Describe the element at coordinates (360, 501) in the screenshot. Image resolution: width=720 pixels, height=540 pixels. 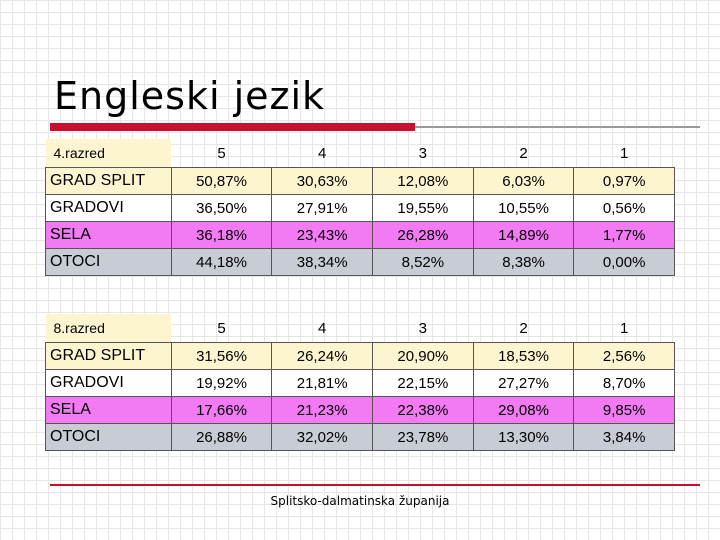
I see `footer-text: Splitsko-dalmatinska županija` at that location.